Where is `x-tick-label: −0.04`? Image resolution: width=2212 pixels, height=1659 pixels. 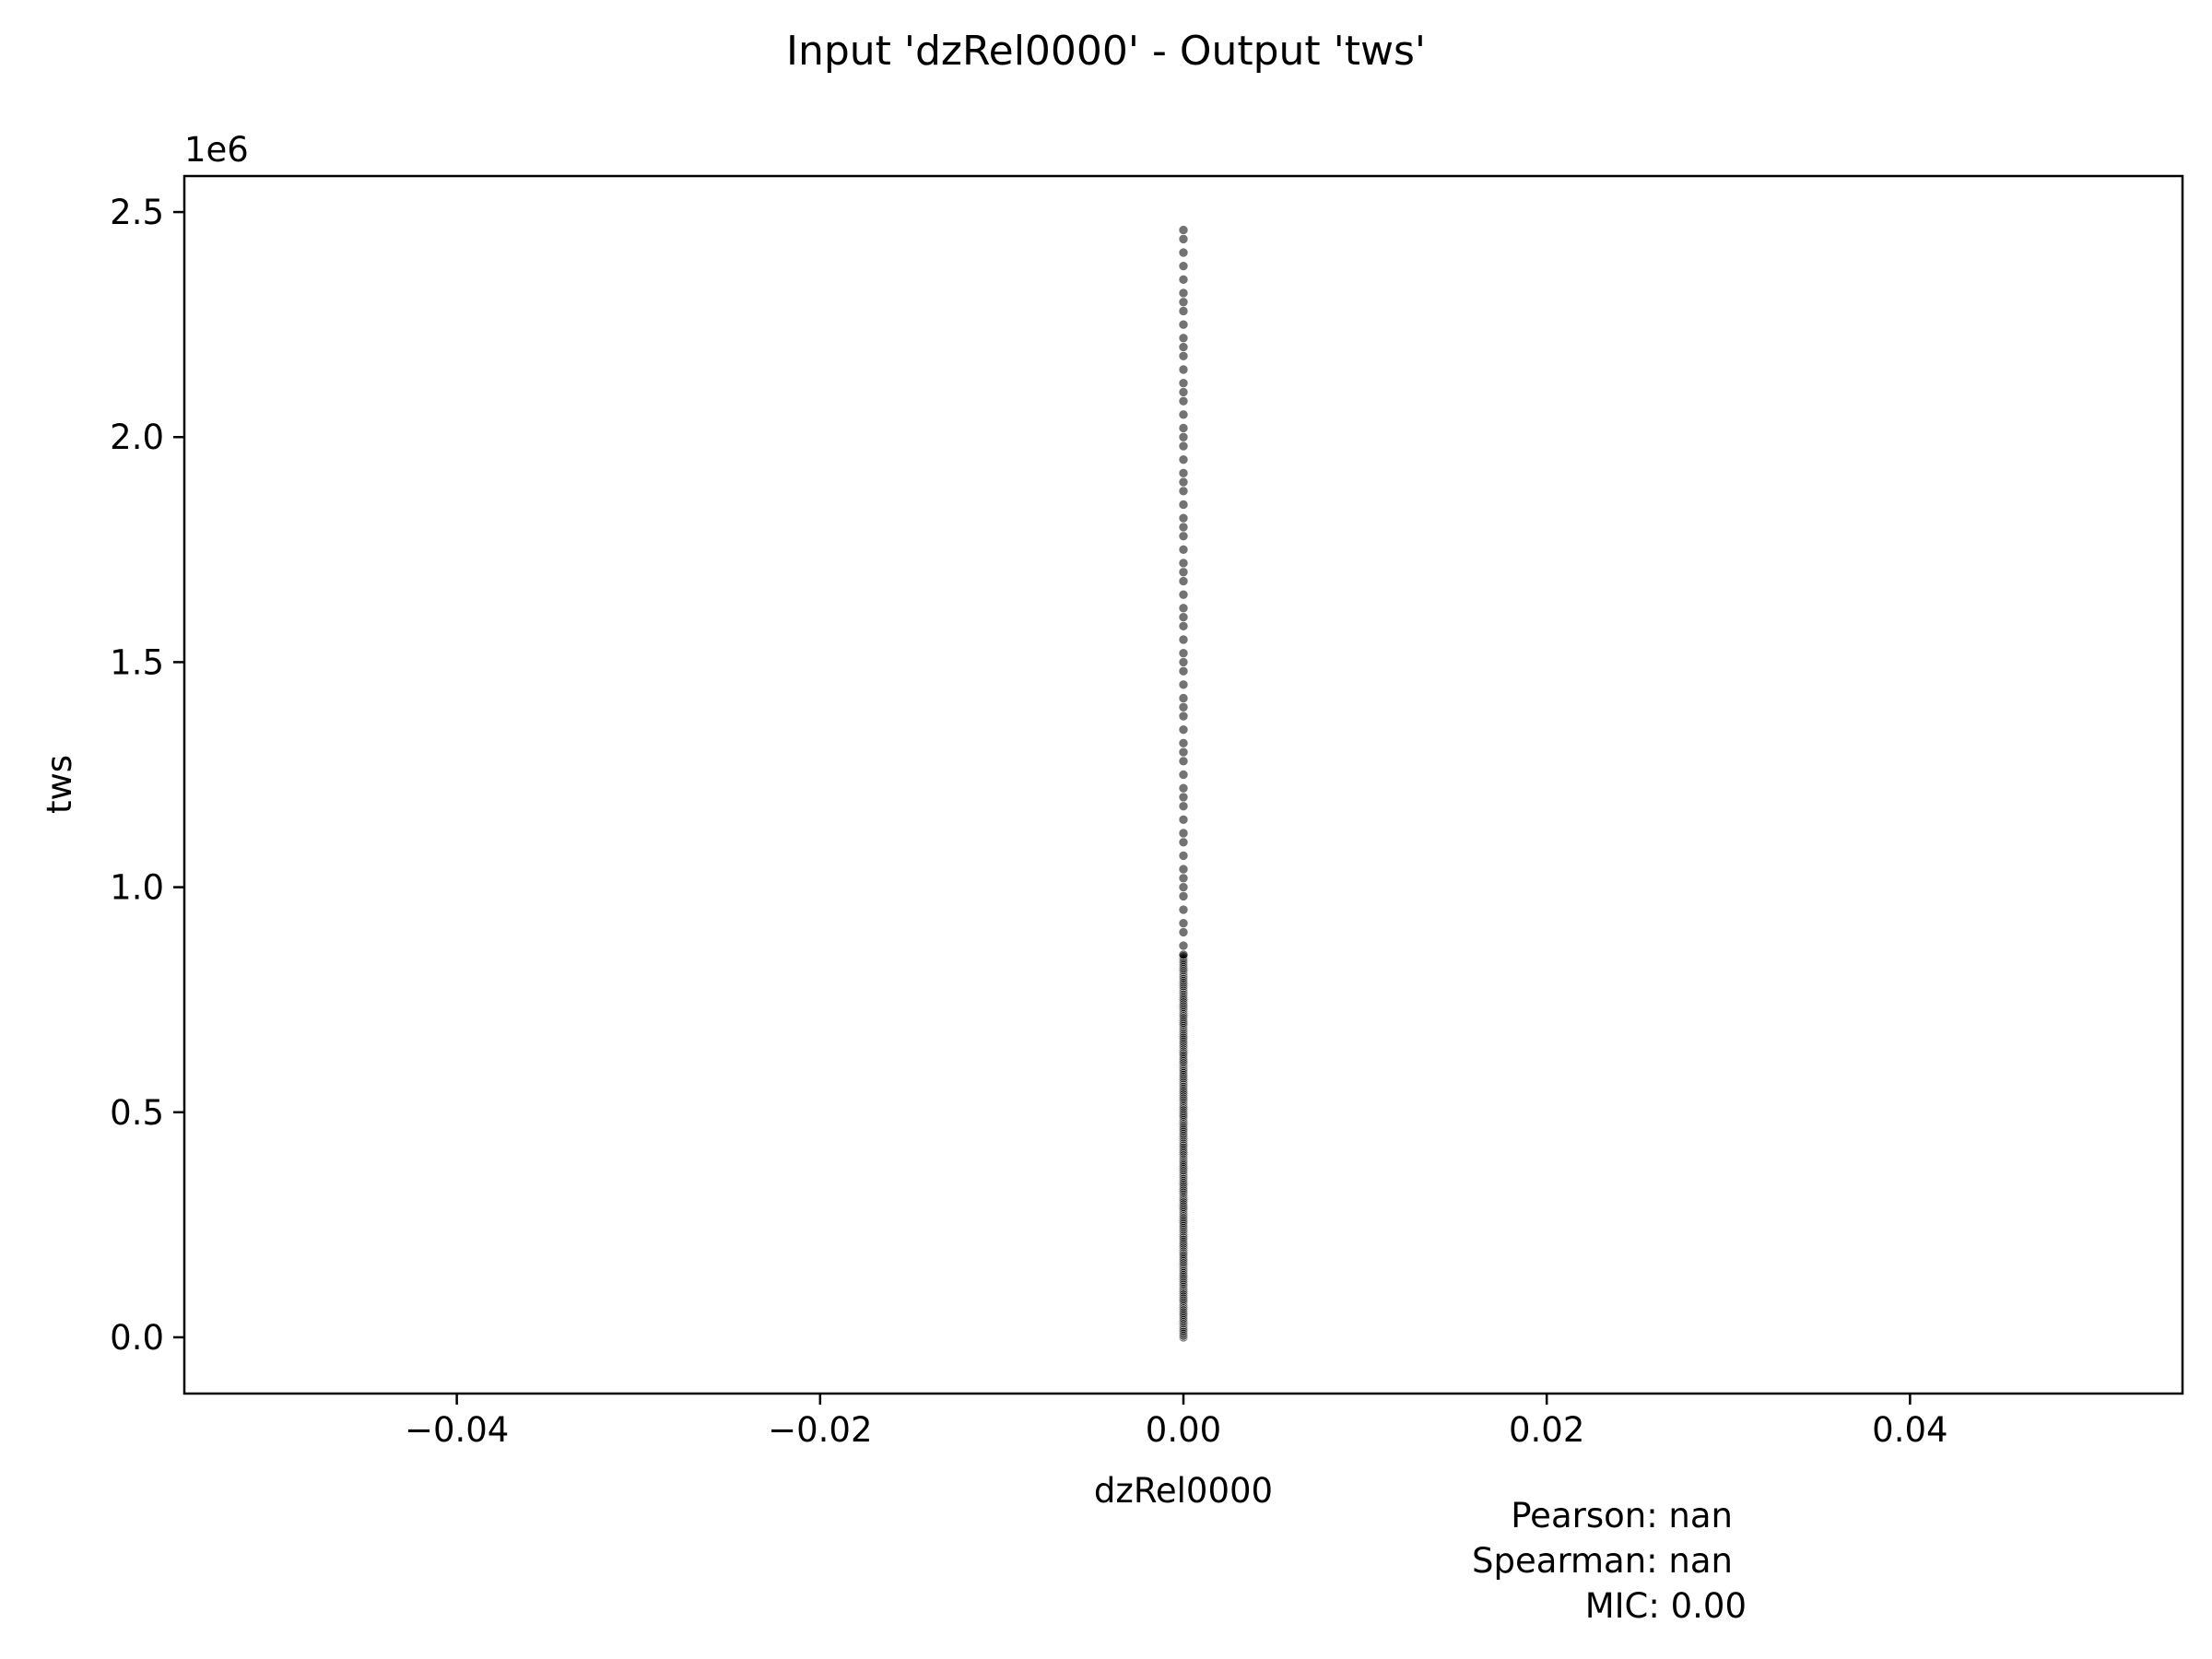
x-tick-label: −0.04 is located at coordinates (457, 1430).